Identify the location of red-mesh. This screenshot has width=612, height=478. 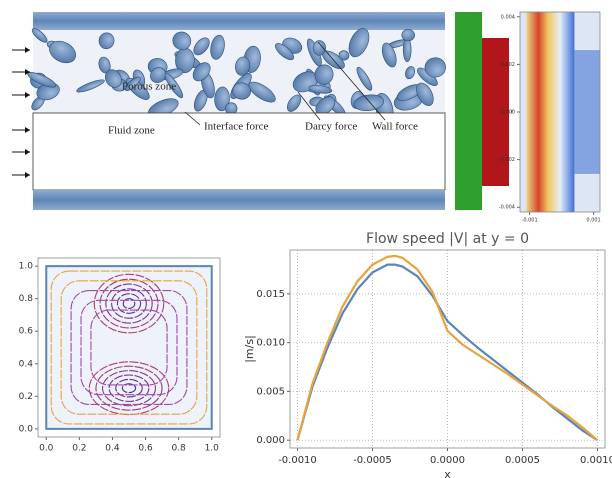
(495, 112).